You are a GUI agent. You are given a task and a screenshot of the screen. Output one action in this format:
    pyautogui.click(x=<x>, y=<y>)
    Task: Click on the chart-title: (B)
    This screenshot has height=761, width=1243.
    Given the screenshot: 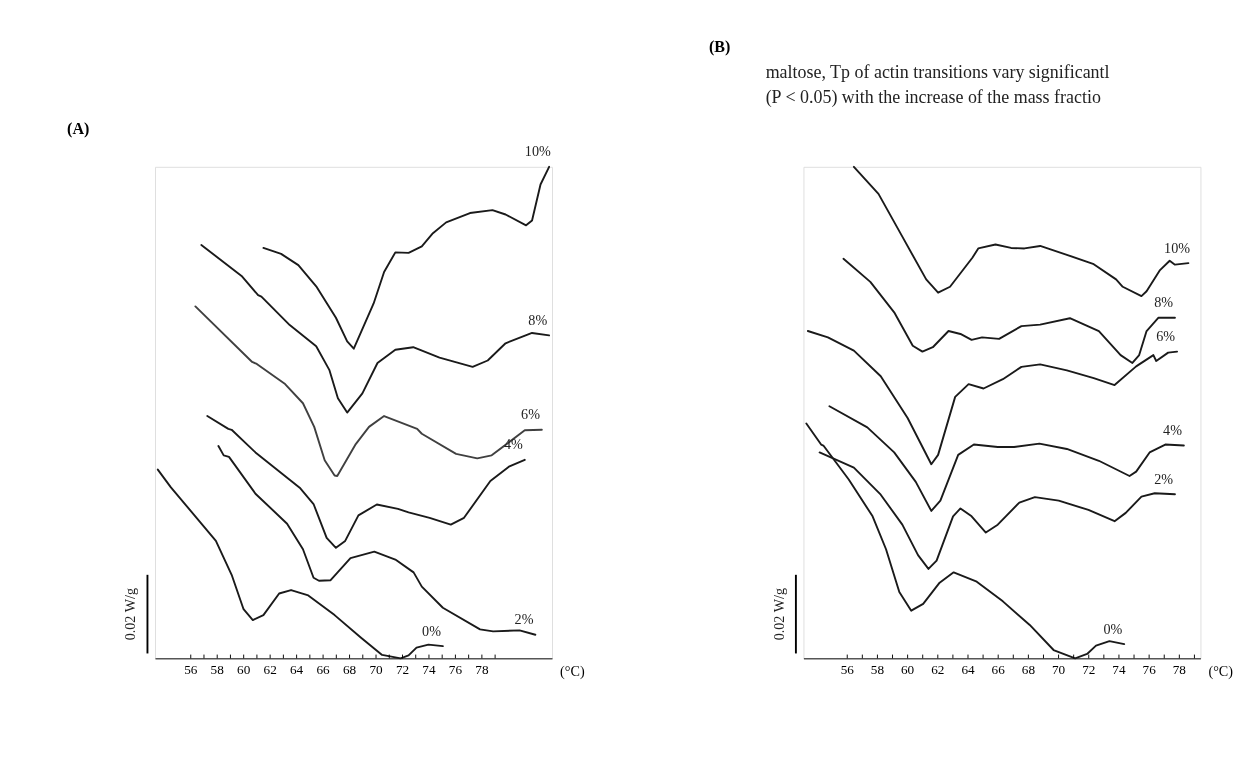 What is the action you would take?
    pyautogui.click(x=719, y=47)
    